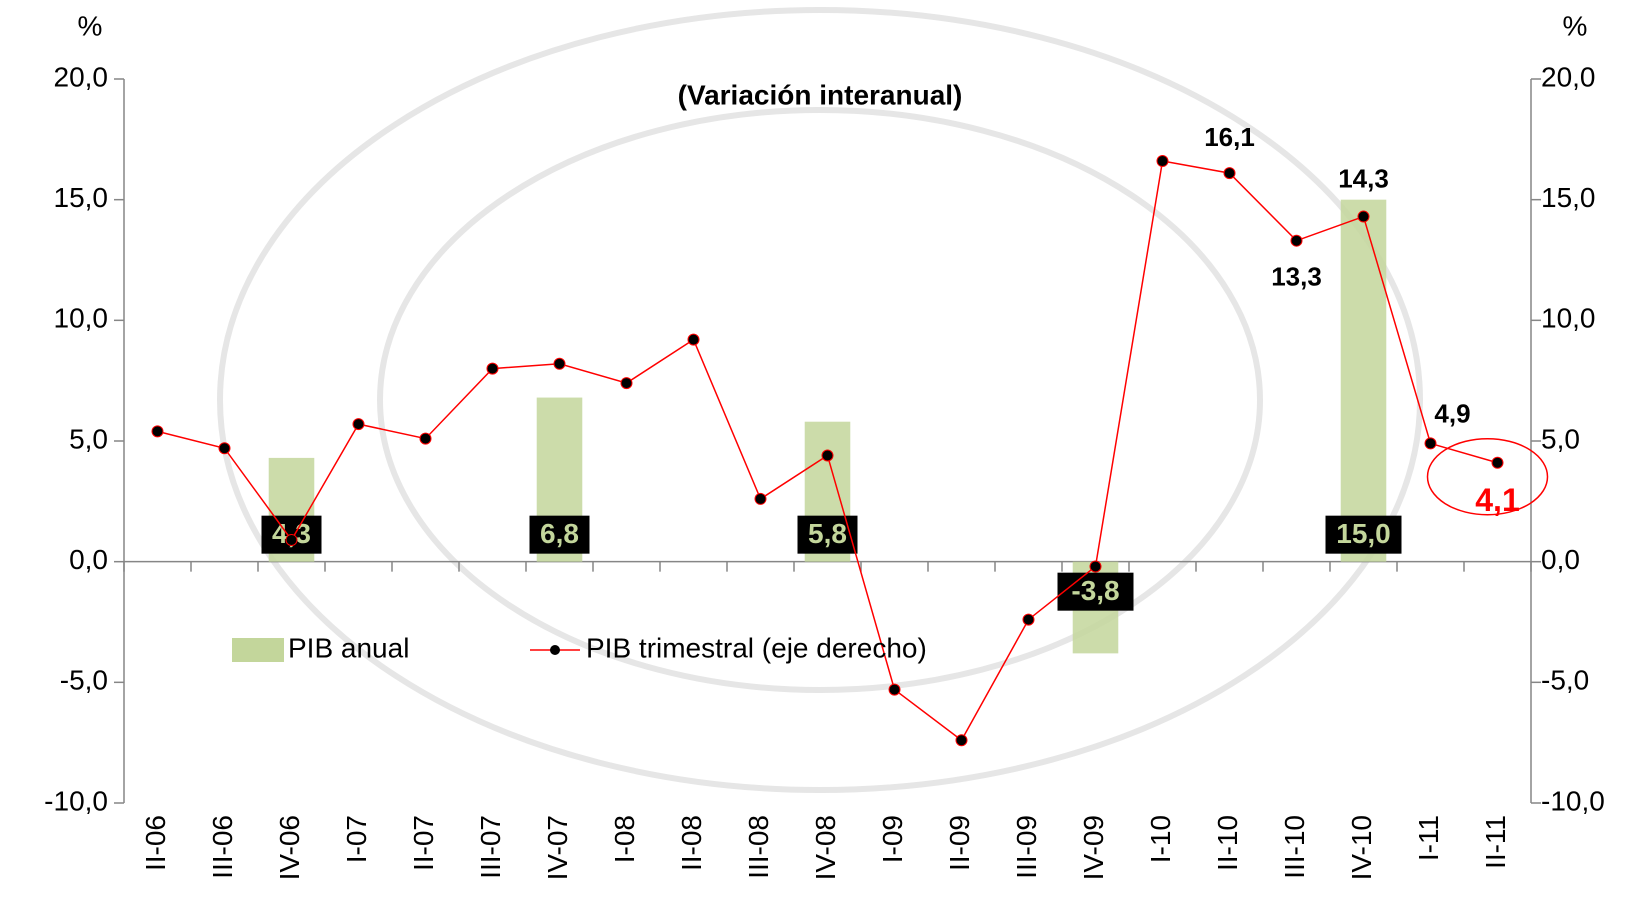 This screenshot has height=906, width=1644. Describe the element at coordinates (1296, 277) in the screenshot. I see `line-value-label: 13,3` at that location.